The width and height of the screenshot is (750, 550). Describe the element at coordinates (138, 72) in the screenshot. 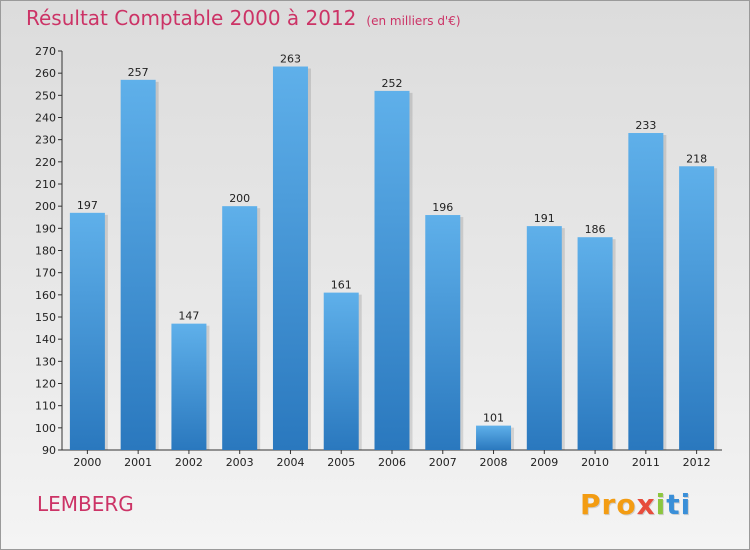

I see `data-label: 257` at that location.